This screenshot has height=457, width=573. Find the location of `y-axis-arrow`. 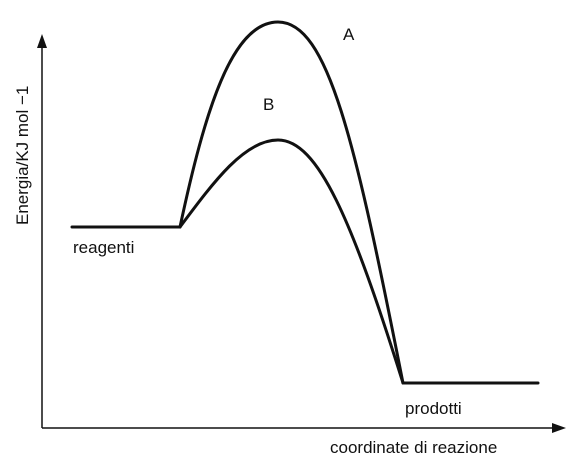

y-axis-arrow is located at coordinates (42, 41).